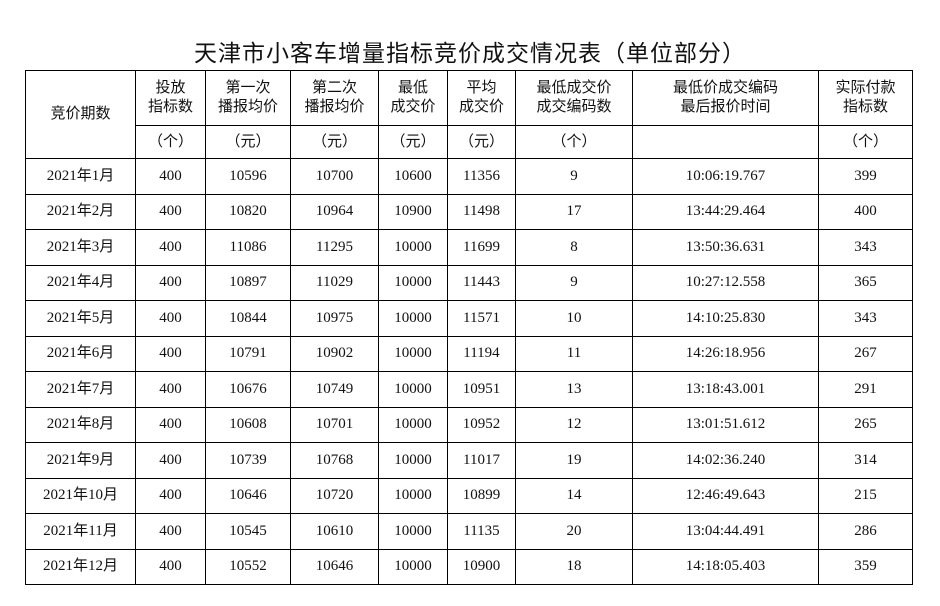  Describe the element at coordinates (865, 460) in the screenshot. I see `data-cell: 314` at that location.